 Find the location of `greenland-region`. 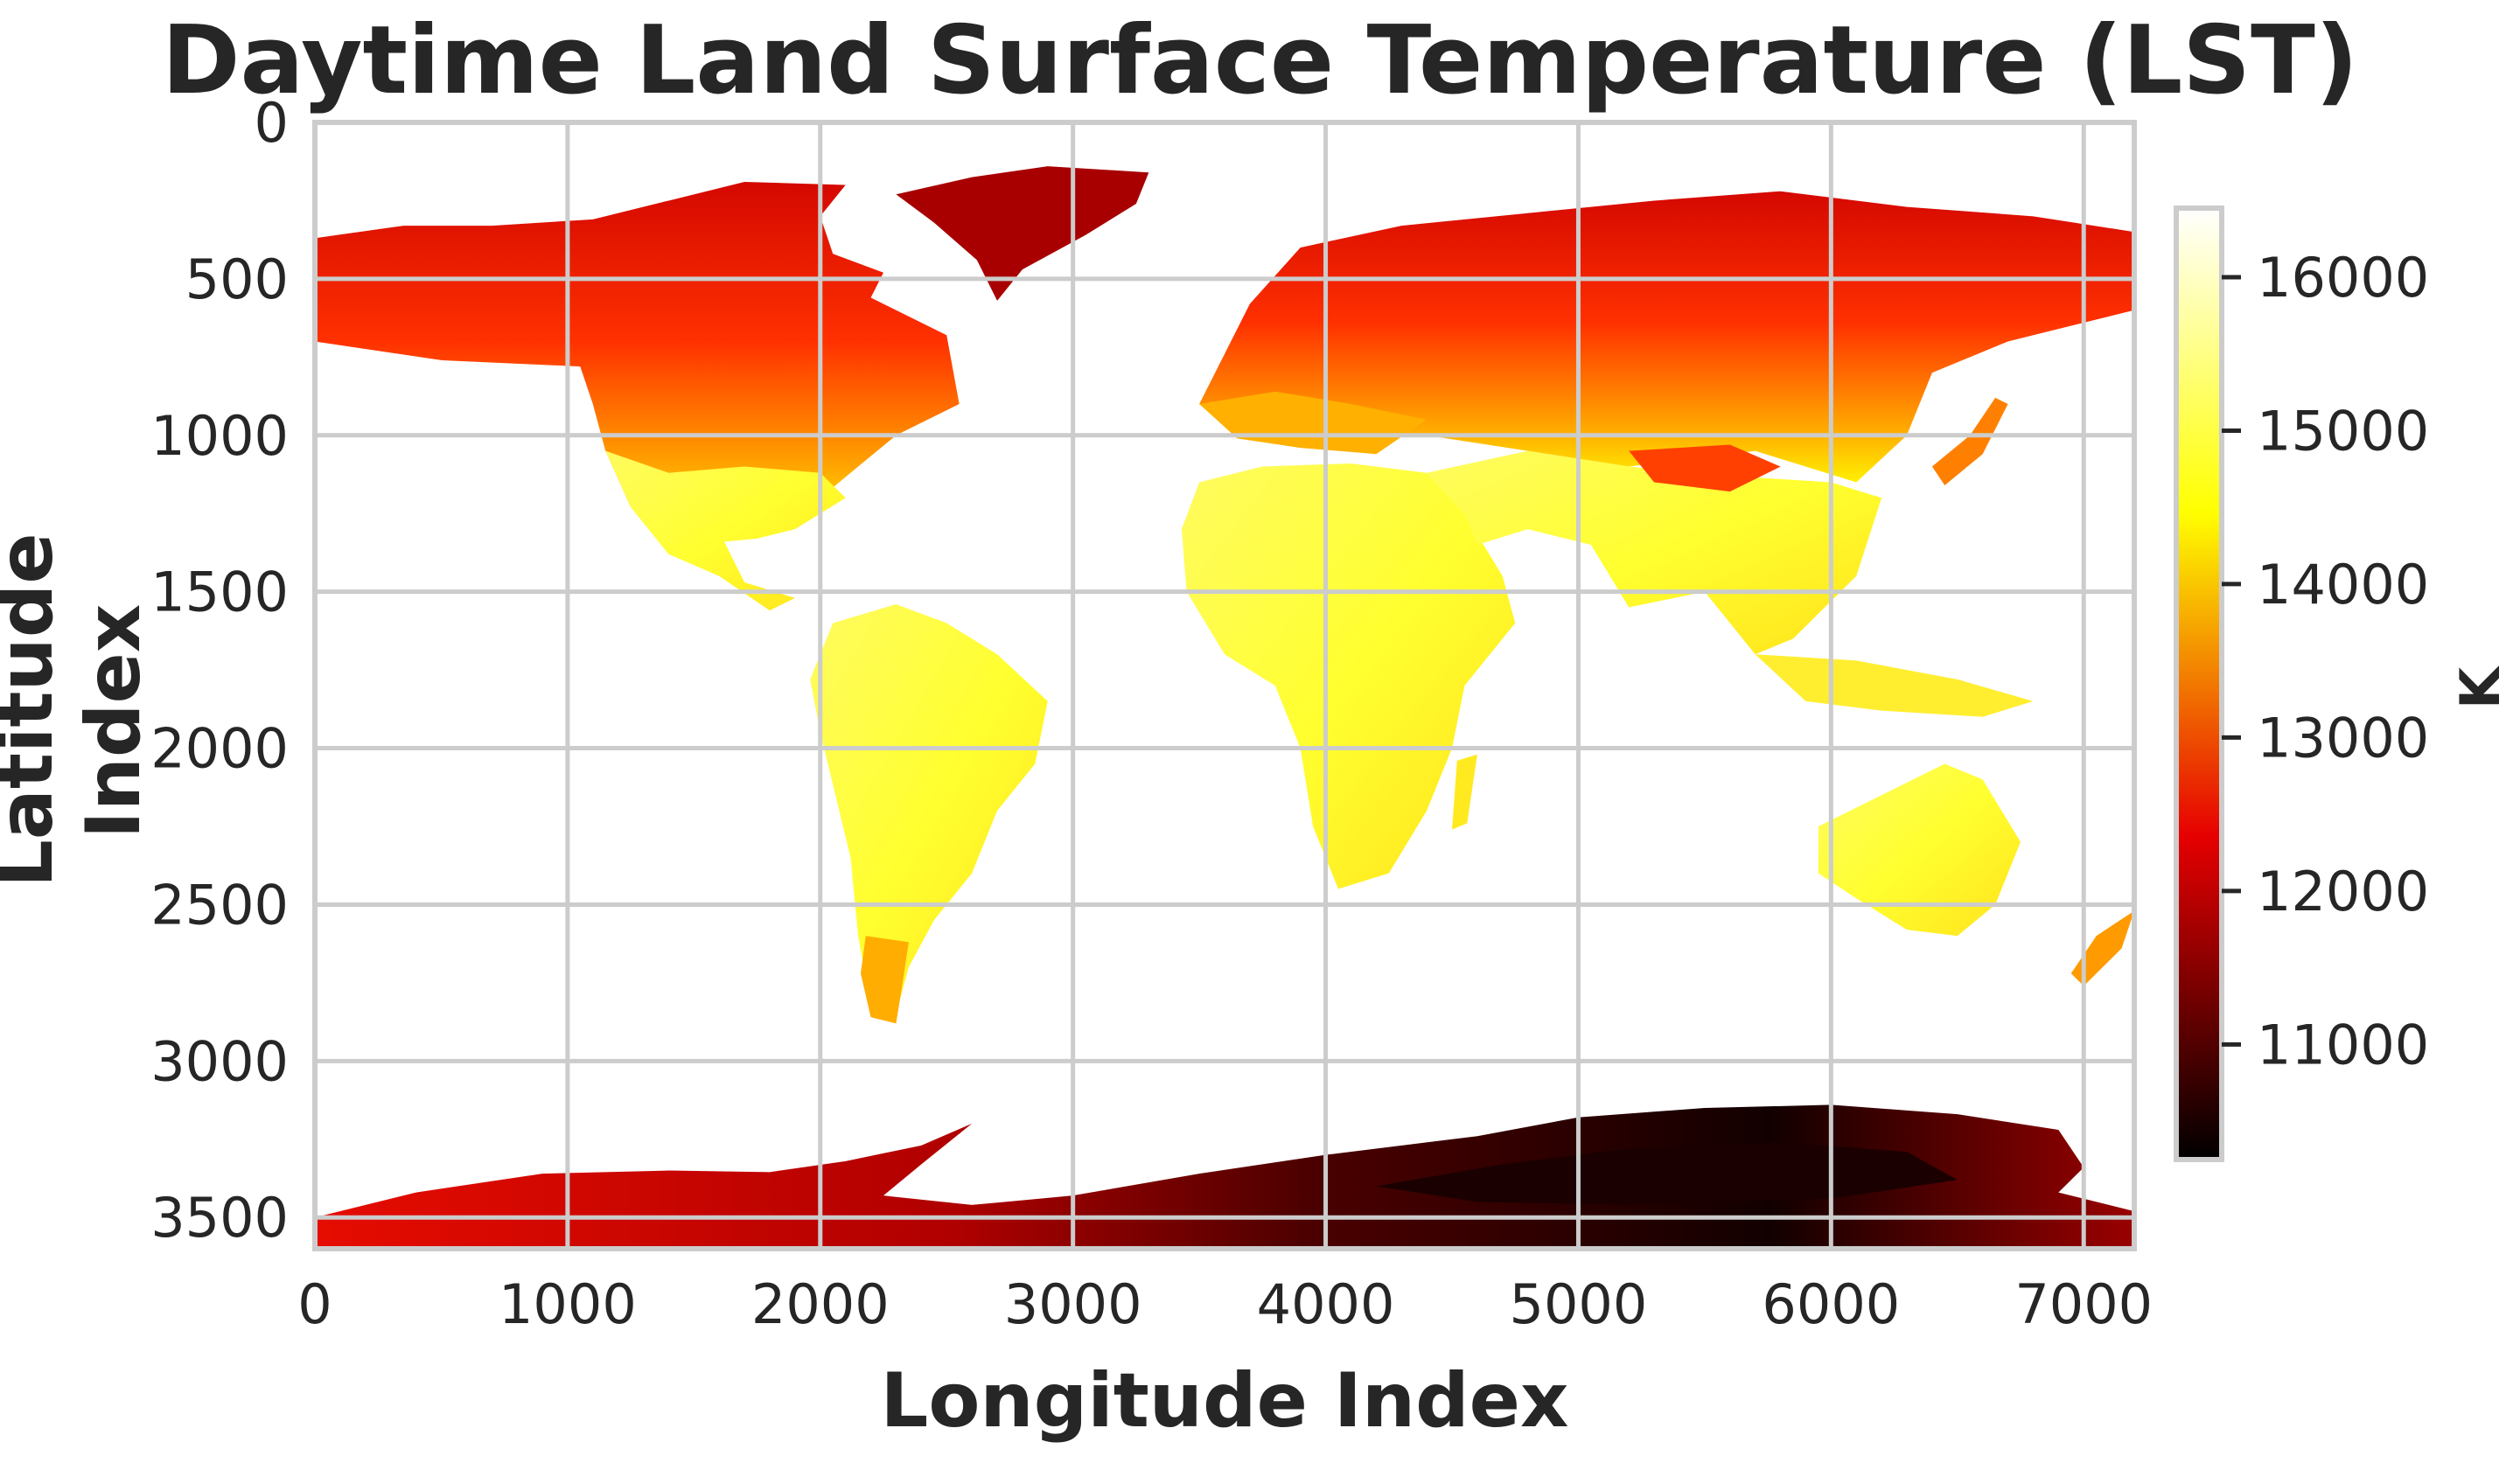

greenland-region is located at coordinates (1022, 234).